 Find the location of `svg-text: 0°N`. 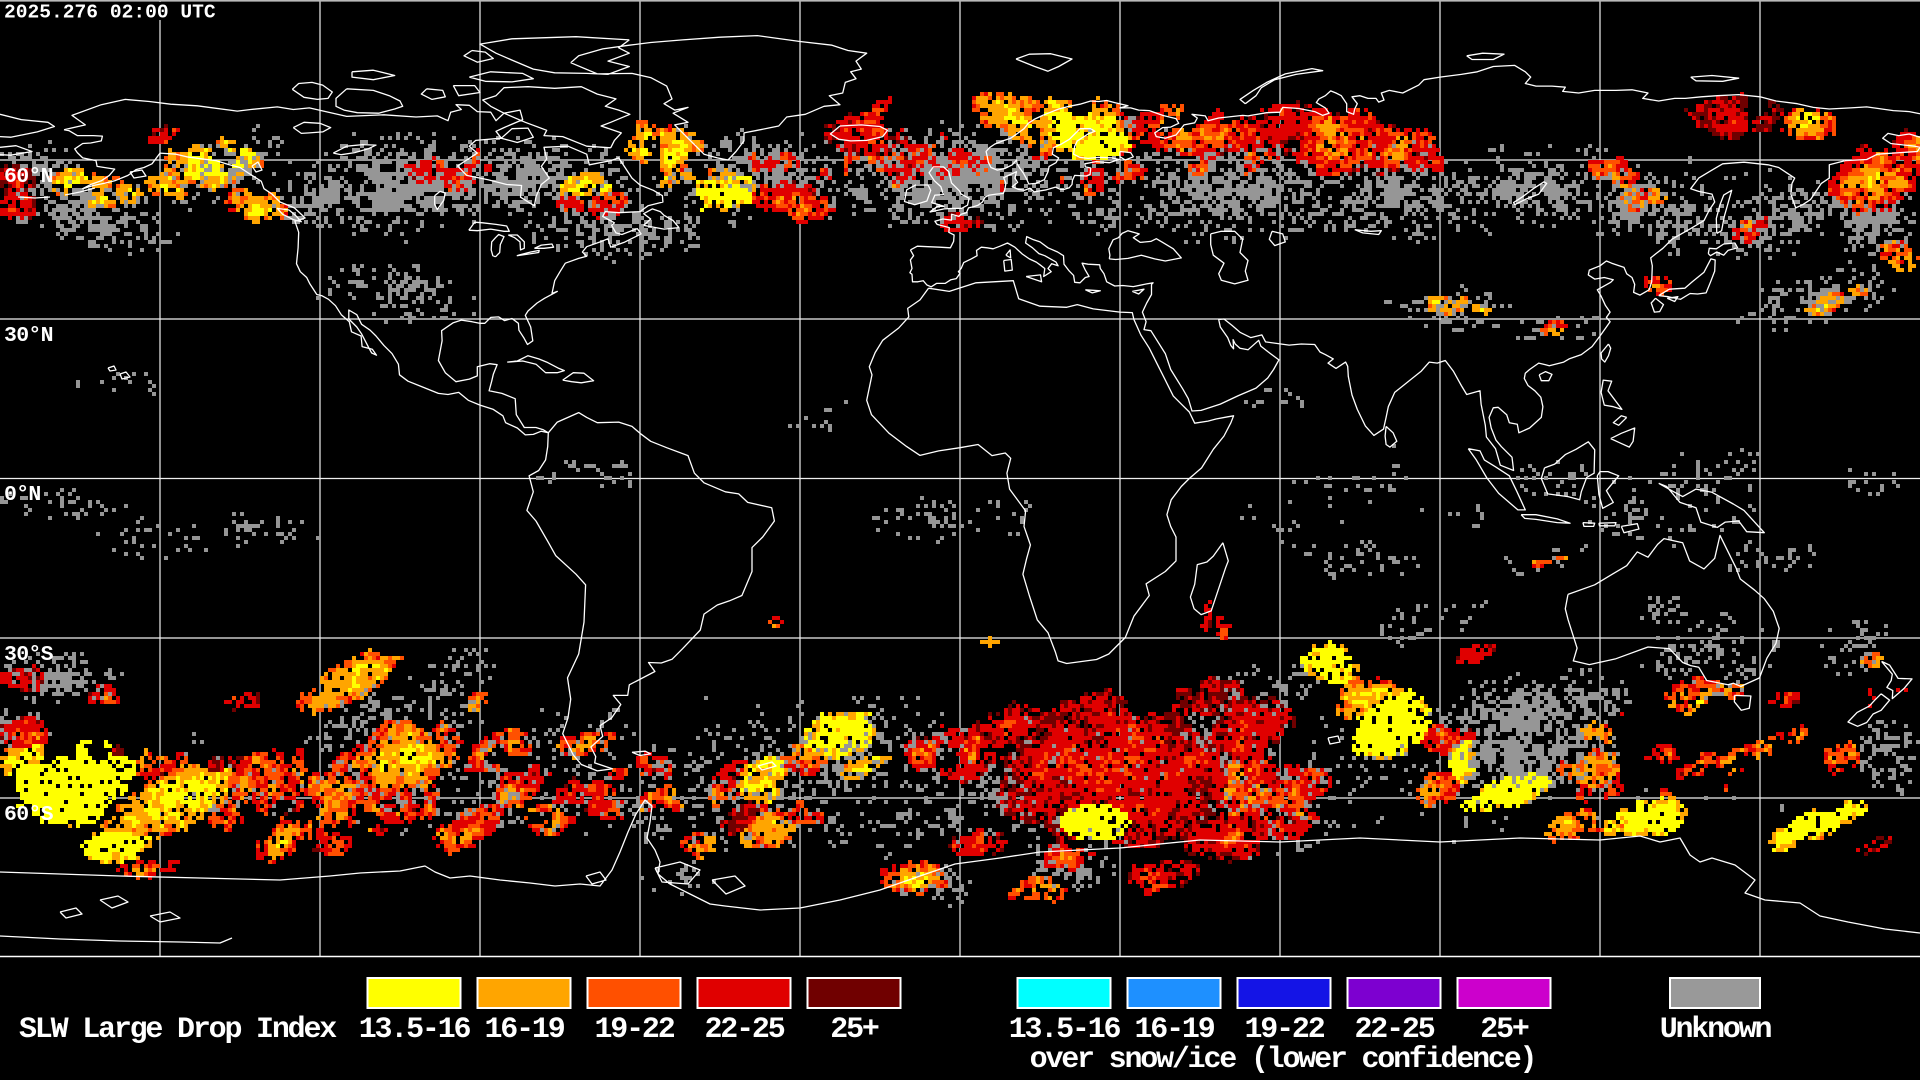

svg-text: 0°N is located at coordinates (22, 495).